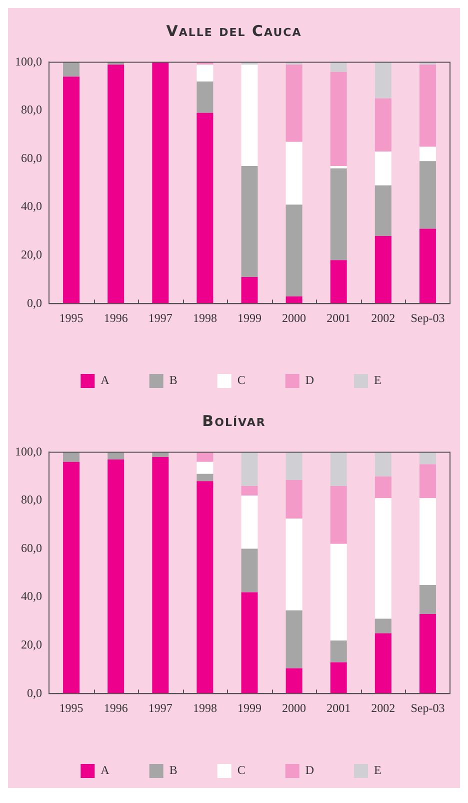 Image resolution: width=468 pixels, height=803 pixels. What do you see at coordinates (234, 31) in the screenshot?
I see `chart-title: Valle del Cauca` at bounding box center [234, 31].